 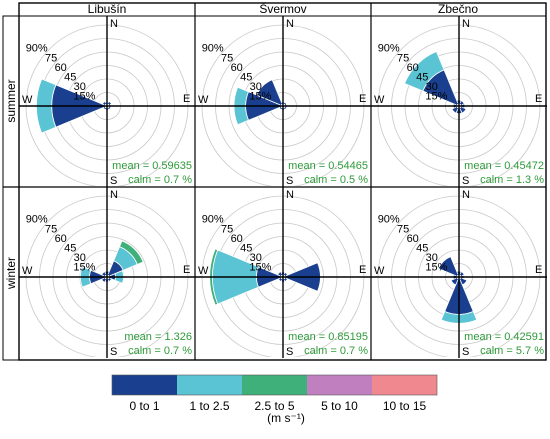 I want to click on legend-label: 10 to 15, so click(x=405, y=406).